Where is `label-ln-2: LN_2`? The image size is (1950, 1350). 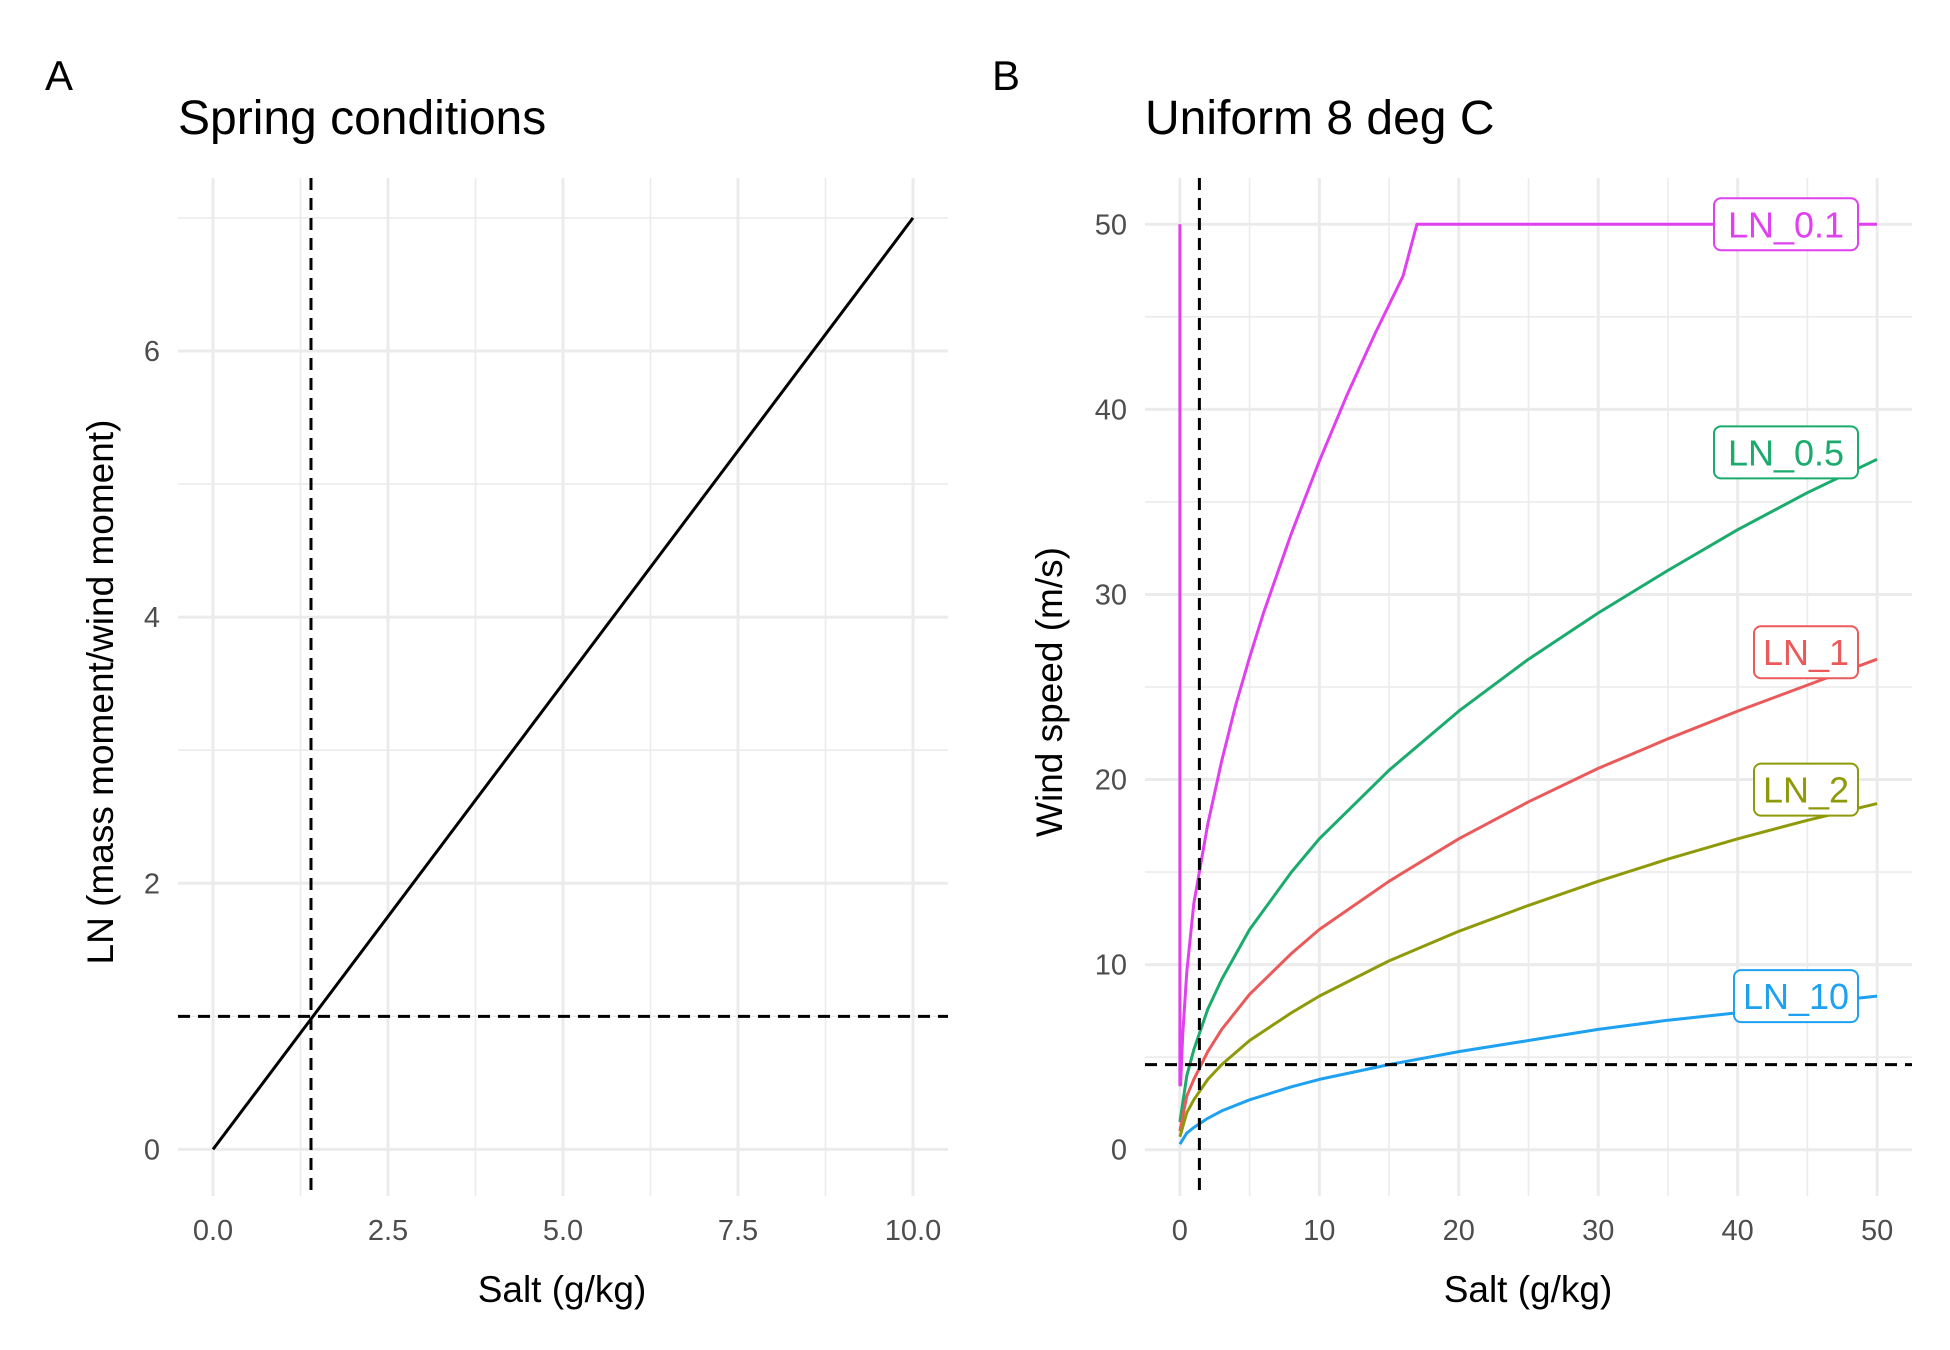
label-ln-2: LN_2 is located at coordinates (1806, 789).